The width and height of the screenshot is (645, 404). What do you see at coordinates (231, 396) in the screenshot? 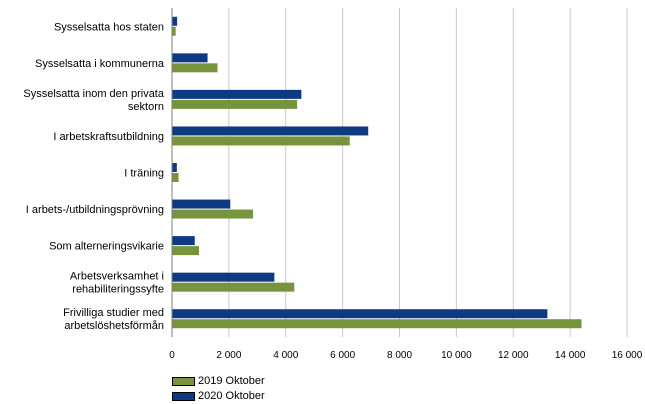
I see `legend-label-2020: 2020 Oktober` at bounding box center [231, 396].